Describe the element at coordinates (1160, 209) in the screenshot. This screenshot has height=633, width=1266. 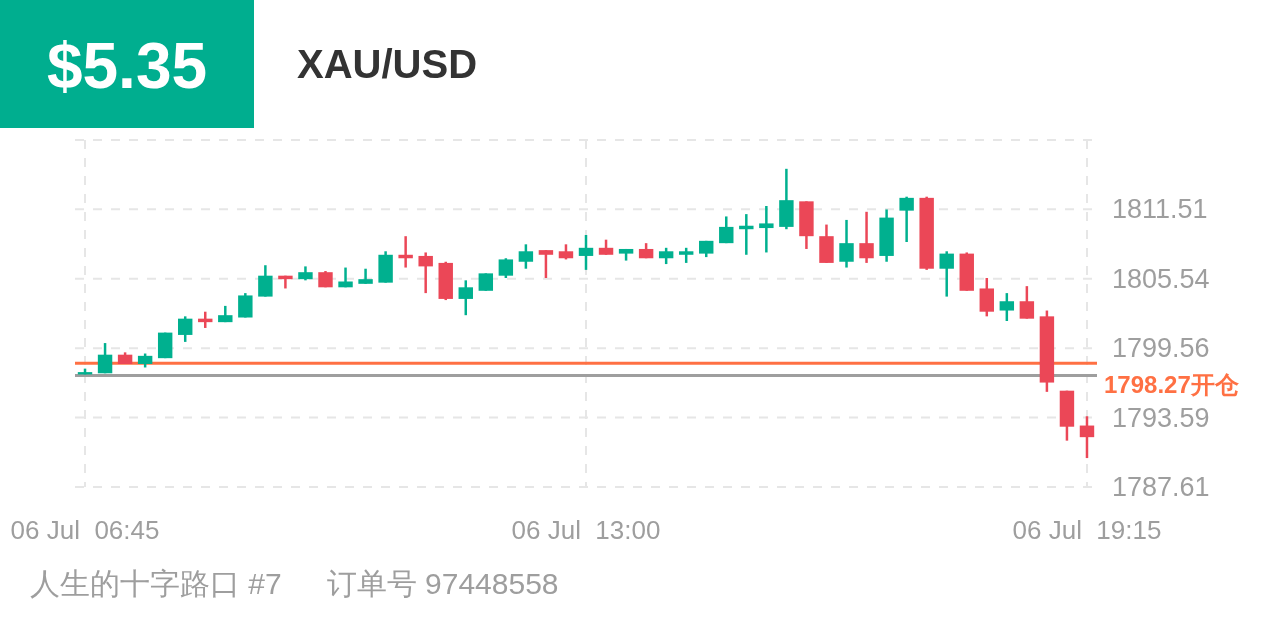
I see `y-tick-label: 1811.51` at that location.